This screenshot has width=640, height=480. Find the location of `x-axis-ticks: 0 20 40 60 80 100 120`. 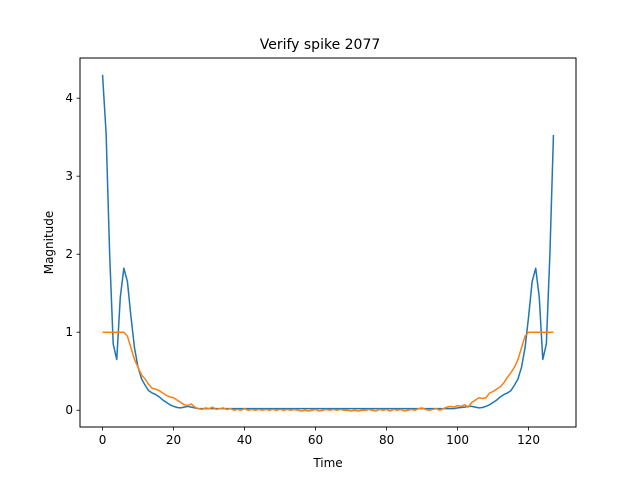

x-axis-ticks: 0 20 40 60 80 100 120 is located at coordinates (319, 437).